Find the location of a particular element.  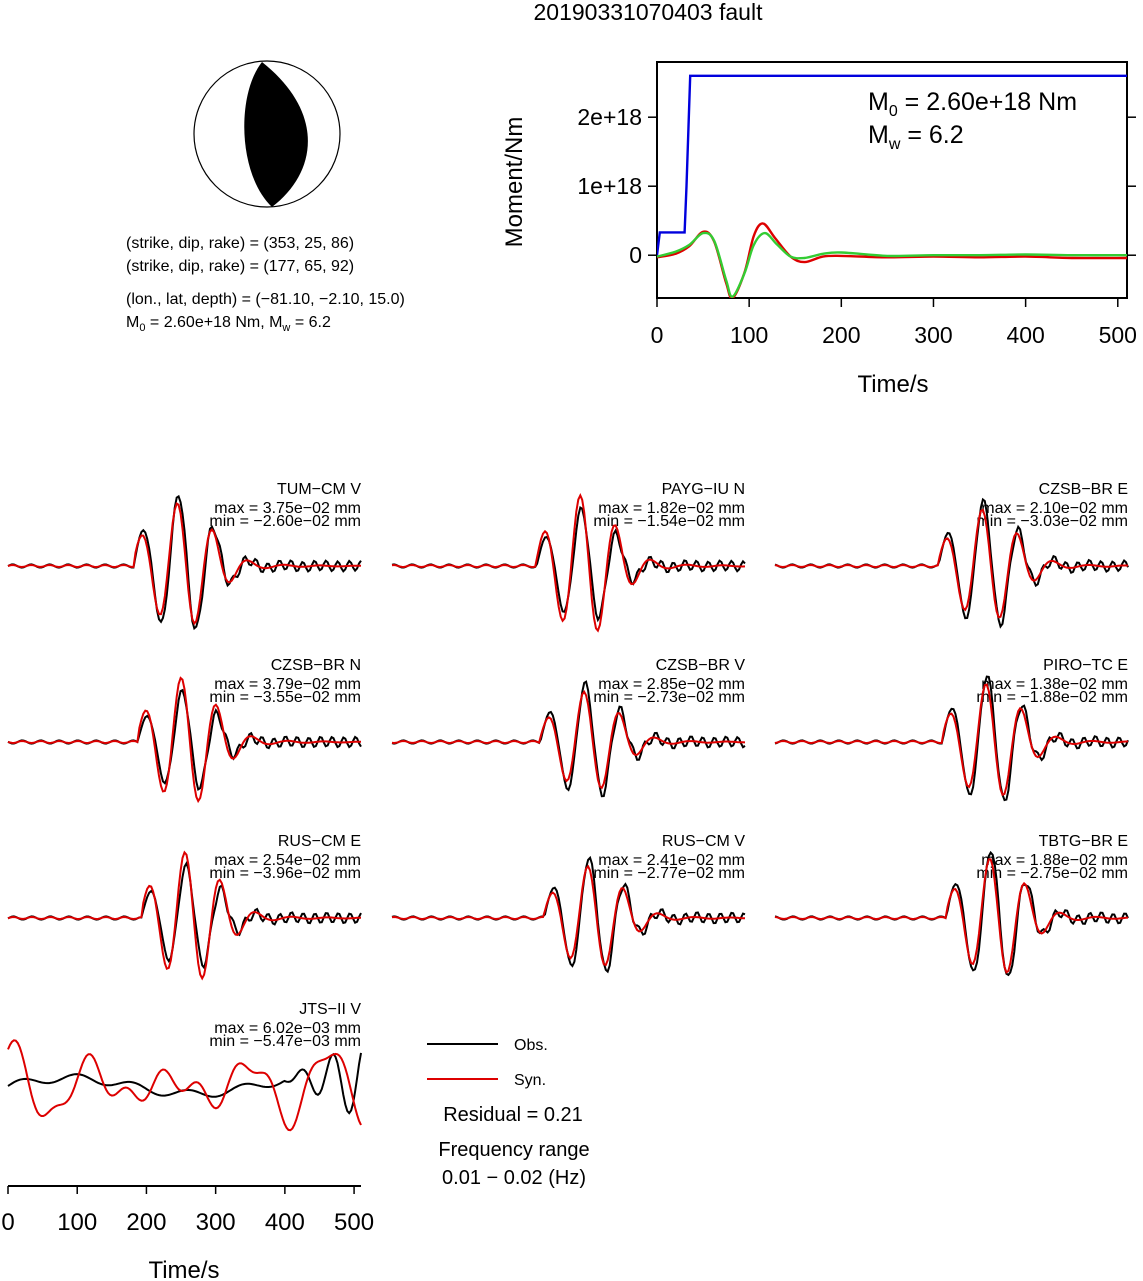

waveform-station-label: TBTG−BR E is located at coordinates (1083, 841).